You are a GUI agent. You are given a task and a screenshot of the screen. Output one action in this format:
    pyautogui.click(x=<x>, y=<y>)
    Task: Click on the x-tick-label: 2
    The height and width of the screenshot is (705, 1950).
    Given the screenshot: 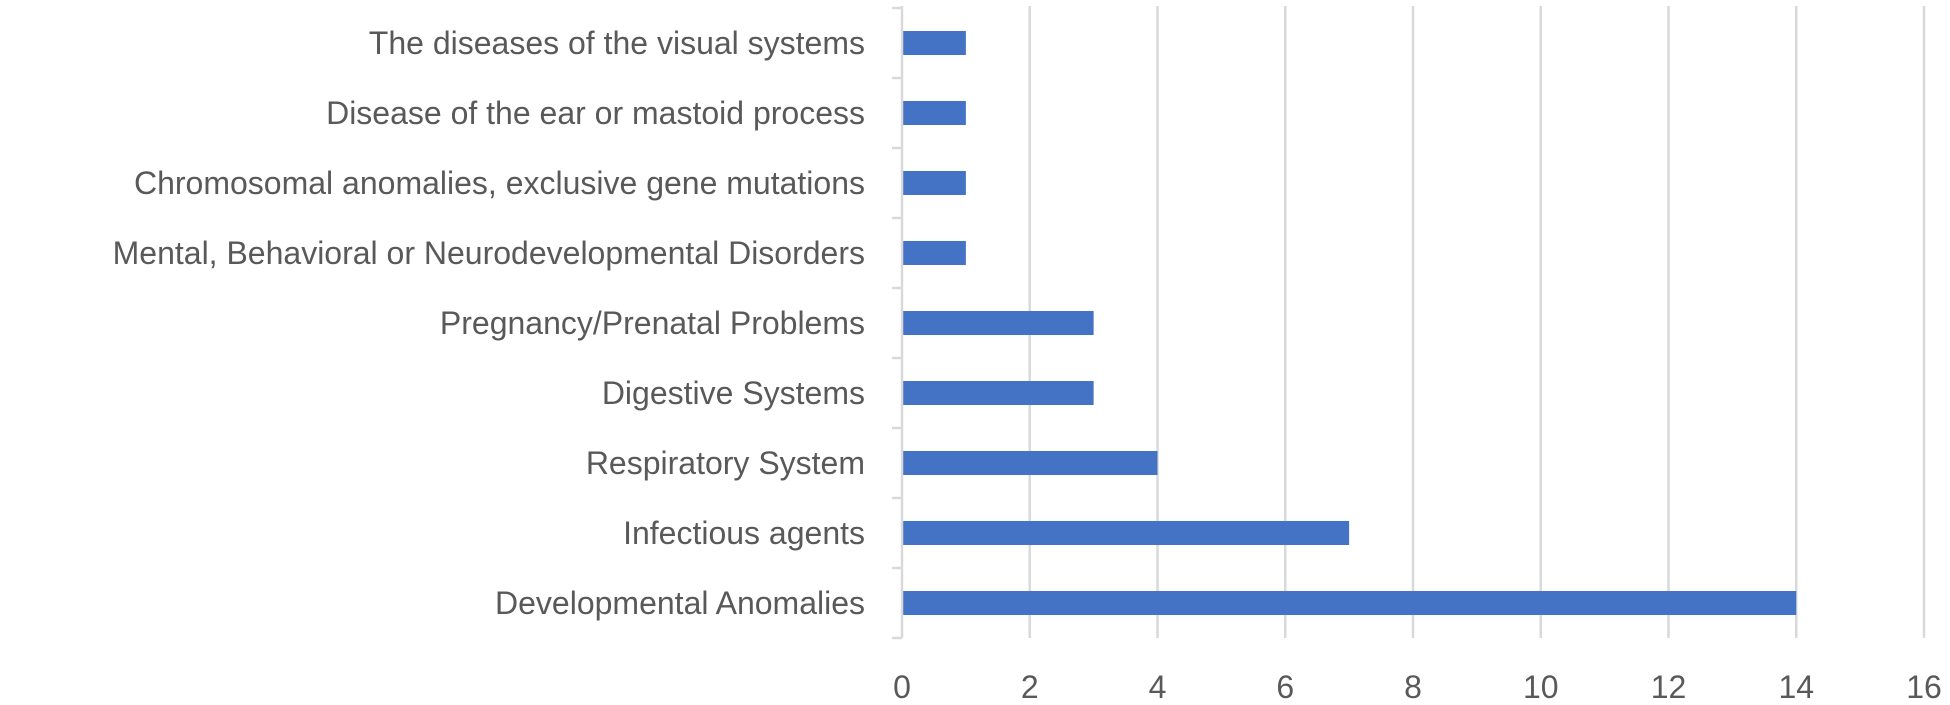 What is the action you would take?
    pyautogui.click(x=1030, y=687)
    